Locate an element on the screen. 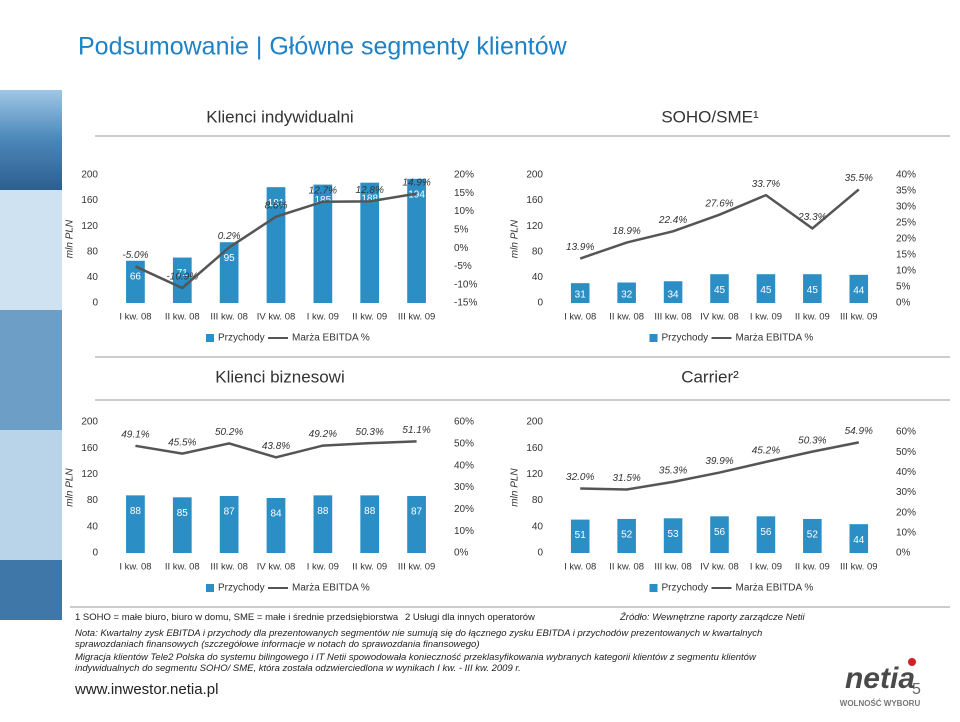 The width and height of the screenshot is (960, 722). bar-label: 95 is located at coordinates (230, 258).